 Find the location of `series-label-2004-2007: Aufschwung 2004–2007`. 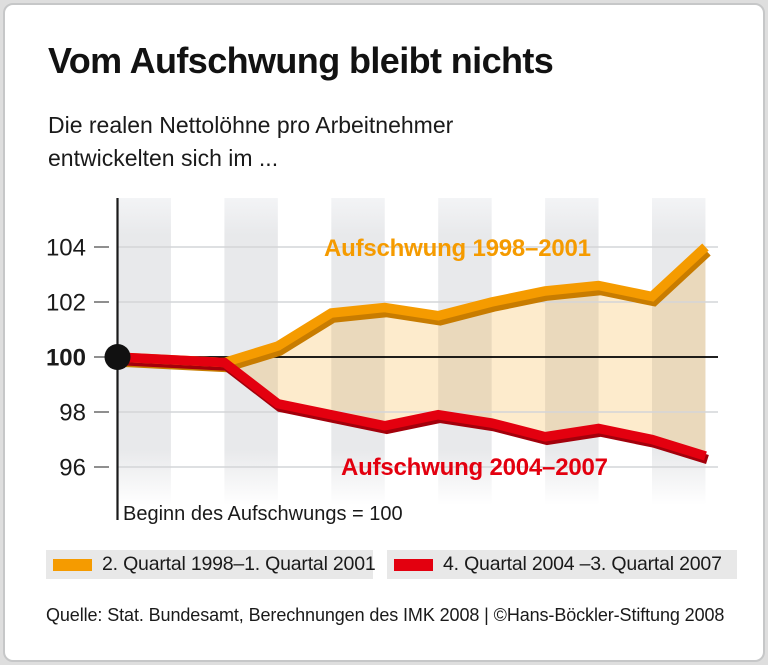

series-label-2004-2007: Aufschwung 2004–2007 is located at coordinates (474, 467).